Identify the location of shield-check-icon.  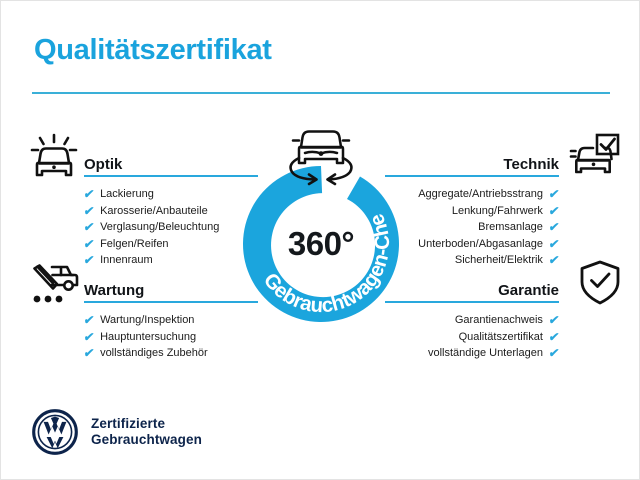
(600, 283).